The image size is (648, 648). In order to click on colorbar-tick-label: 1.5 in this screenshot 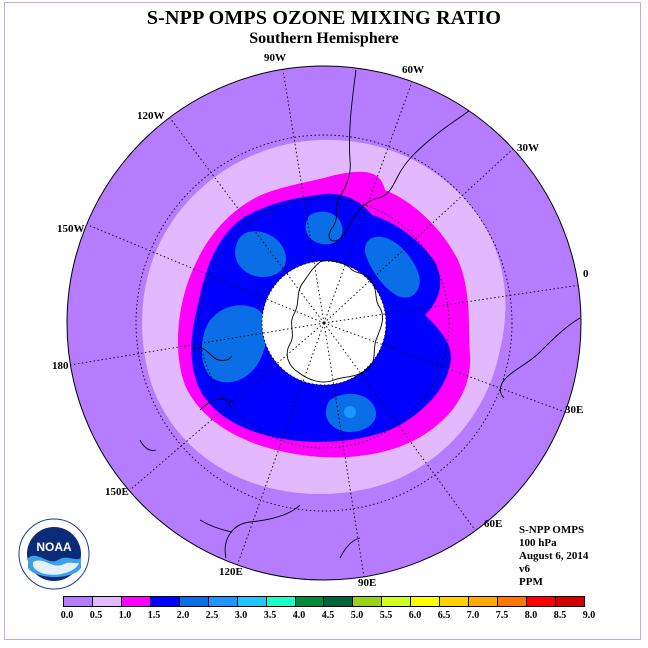, I will do `click(154, 615)`.